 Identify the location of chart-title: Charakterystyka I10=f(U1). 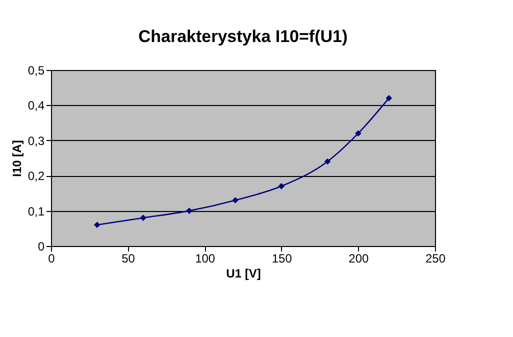
(243, 36).